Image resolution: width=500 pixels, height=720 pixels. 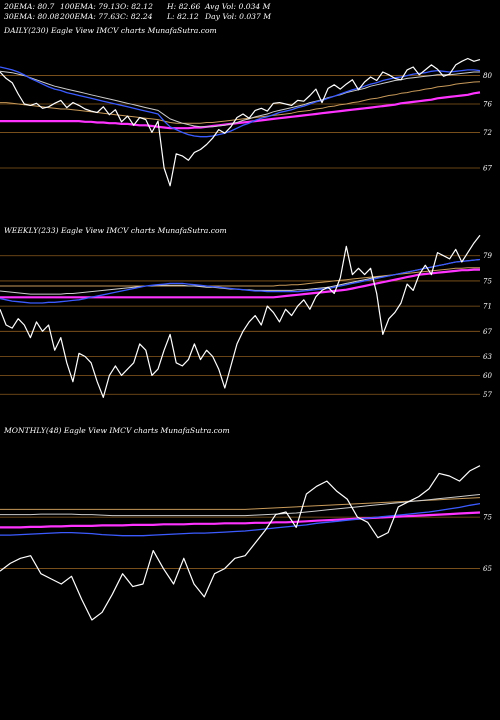 What do you see at coordinates (487, 395) in the screenshot?
I see `weekly-y-tick-label: 57` at bounding box center [487, 395].